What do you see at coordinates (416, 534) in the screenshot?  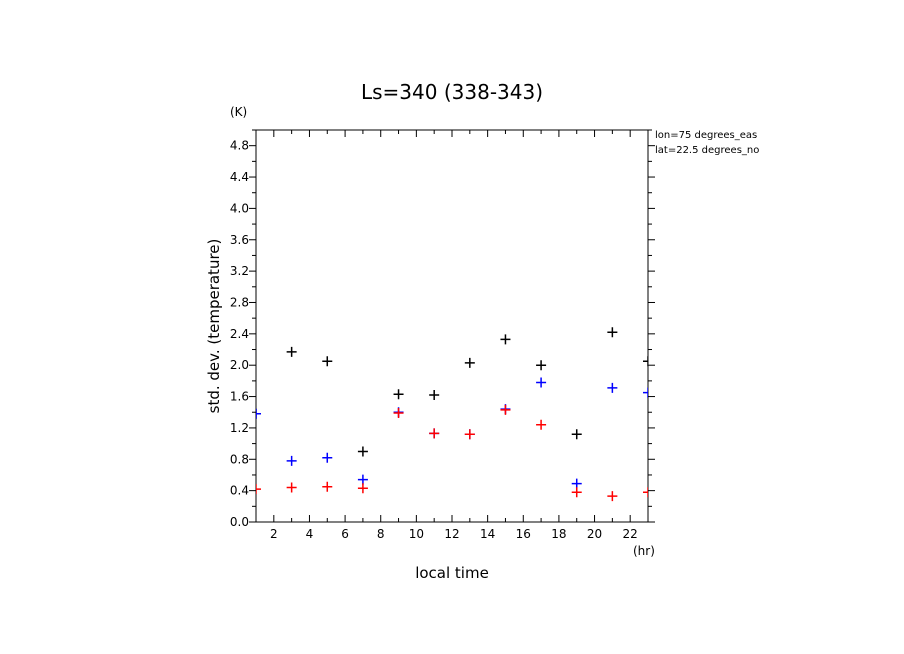 I see `x-tick-label: 10` at bounding box center [416, 534].